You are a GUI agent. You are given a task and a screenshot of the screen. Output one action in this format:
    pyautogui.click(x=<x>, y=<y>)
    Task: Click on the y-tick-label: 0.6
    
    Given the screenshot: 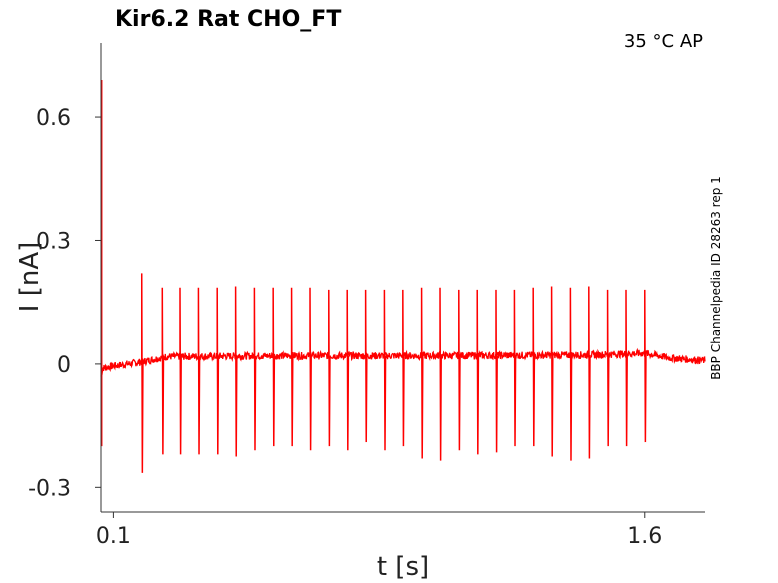 What is the action you would take?
    pyautogui.click(x=53, y=118)
    